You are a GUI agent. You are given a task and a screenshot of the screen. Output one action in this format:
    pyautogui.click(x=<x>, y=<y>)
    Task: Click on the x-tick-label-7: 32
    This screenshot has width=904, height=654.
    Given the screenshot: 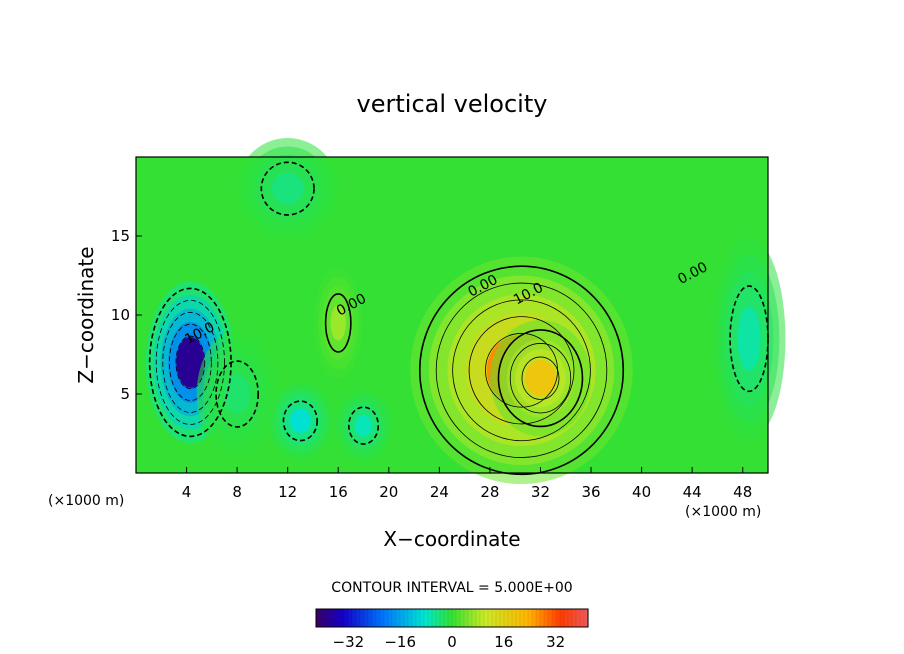 What is the action you would take?
    pyautogui.click(x=540, y=492)
    